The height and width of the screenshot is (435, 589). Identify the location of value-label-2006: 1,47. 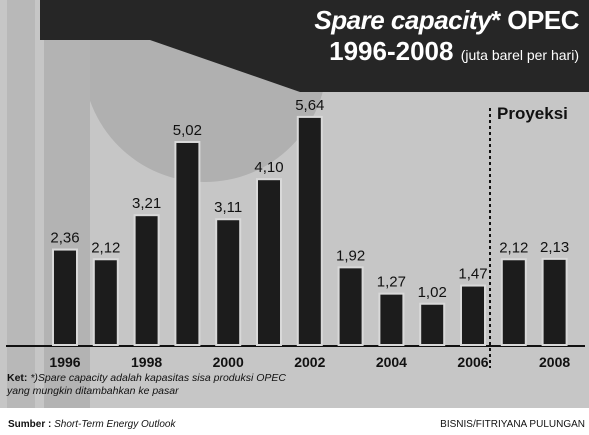
(472, 274).